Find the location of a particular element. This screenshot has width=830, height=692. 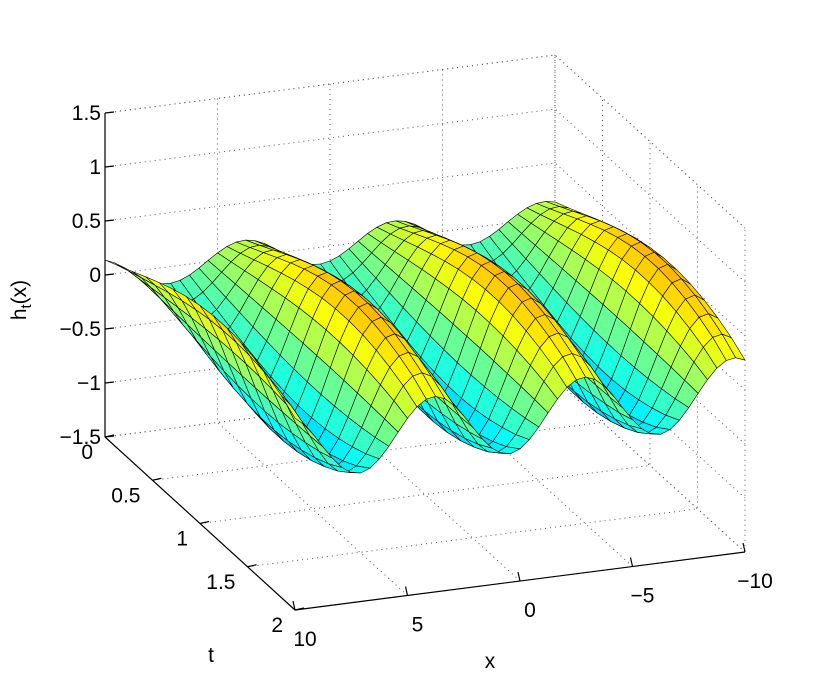

z-tick-label: 1 is located at coordinates (95, 167).